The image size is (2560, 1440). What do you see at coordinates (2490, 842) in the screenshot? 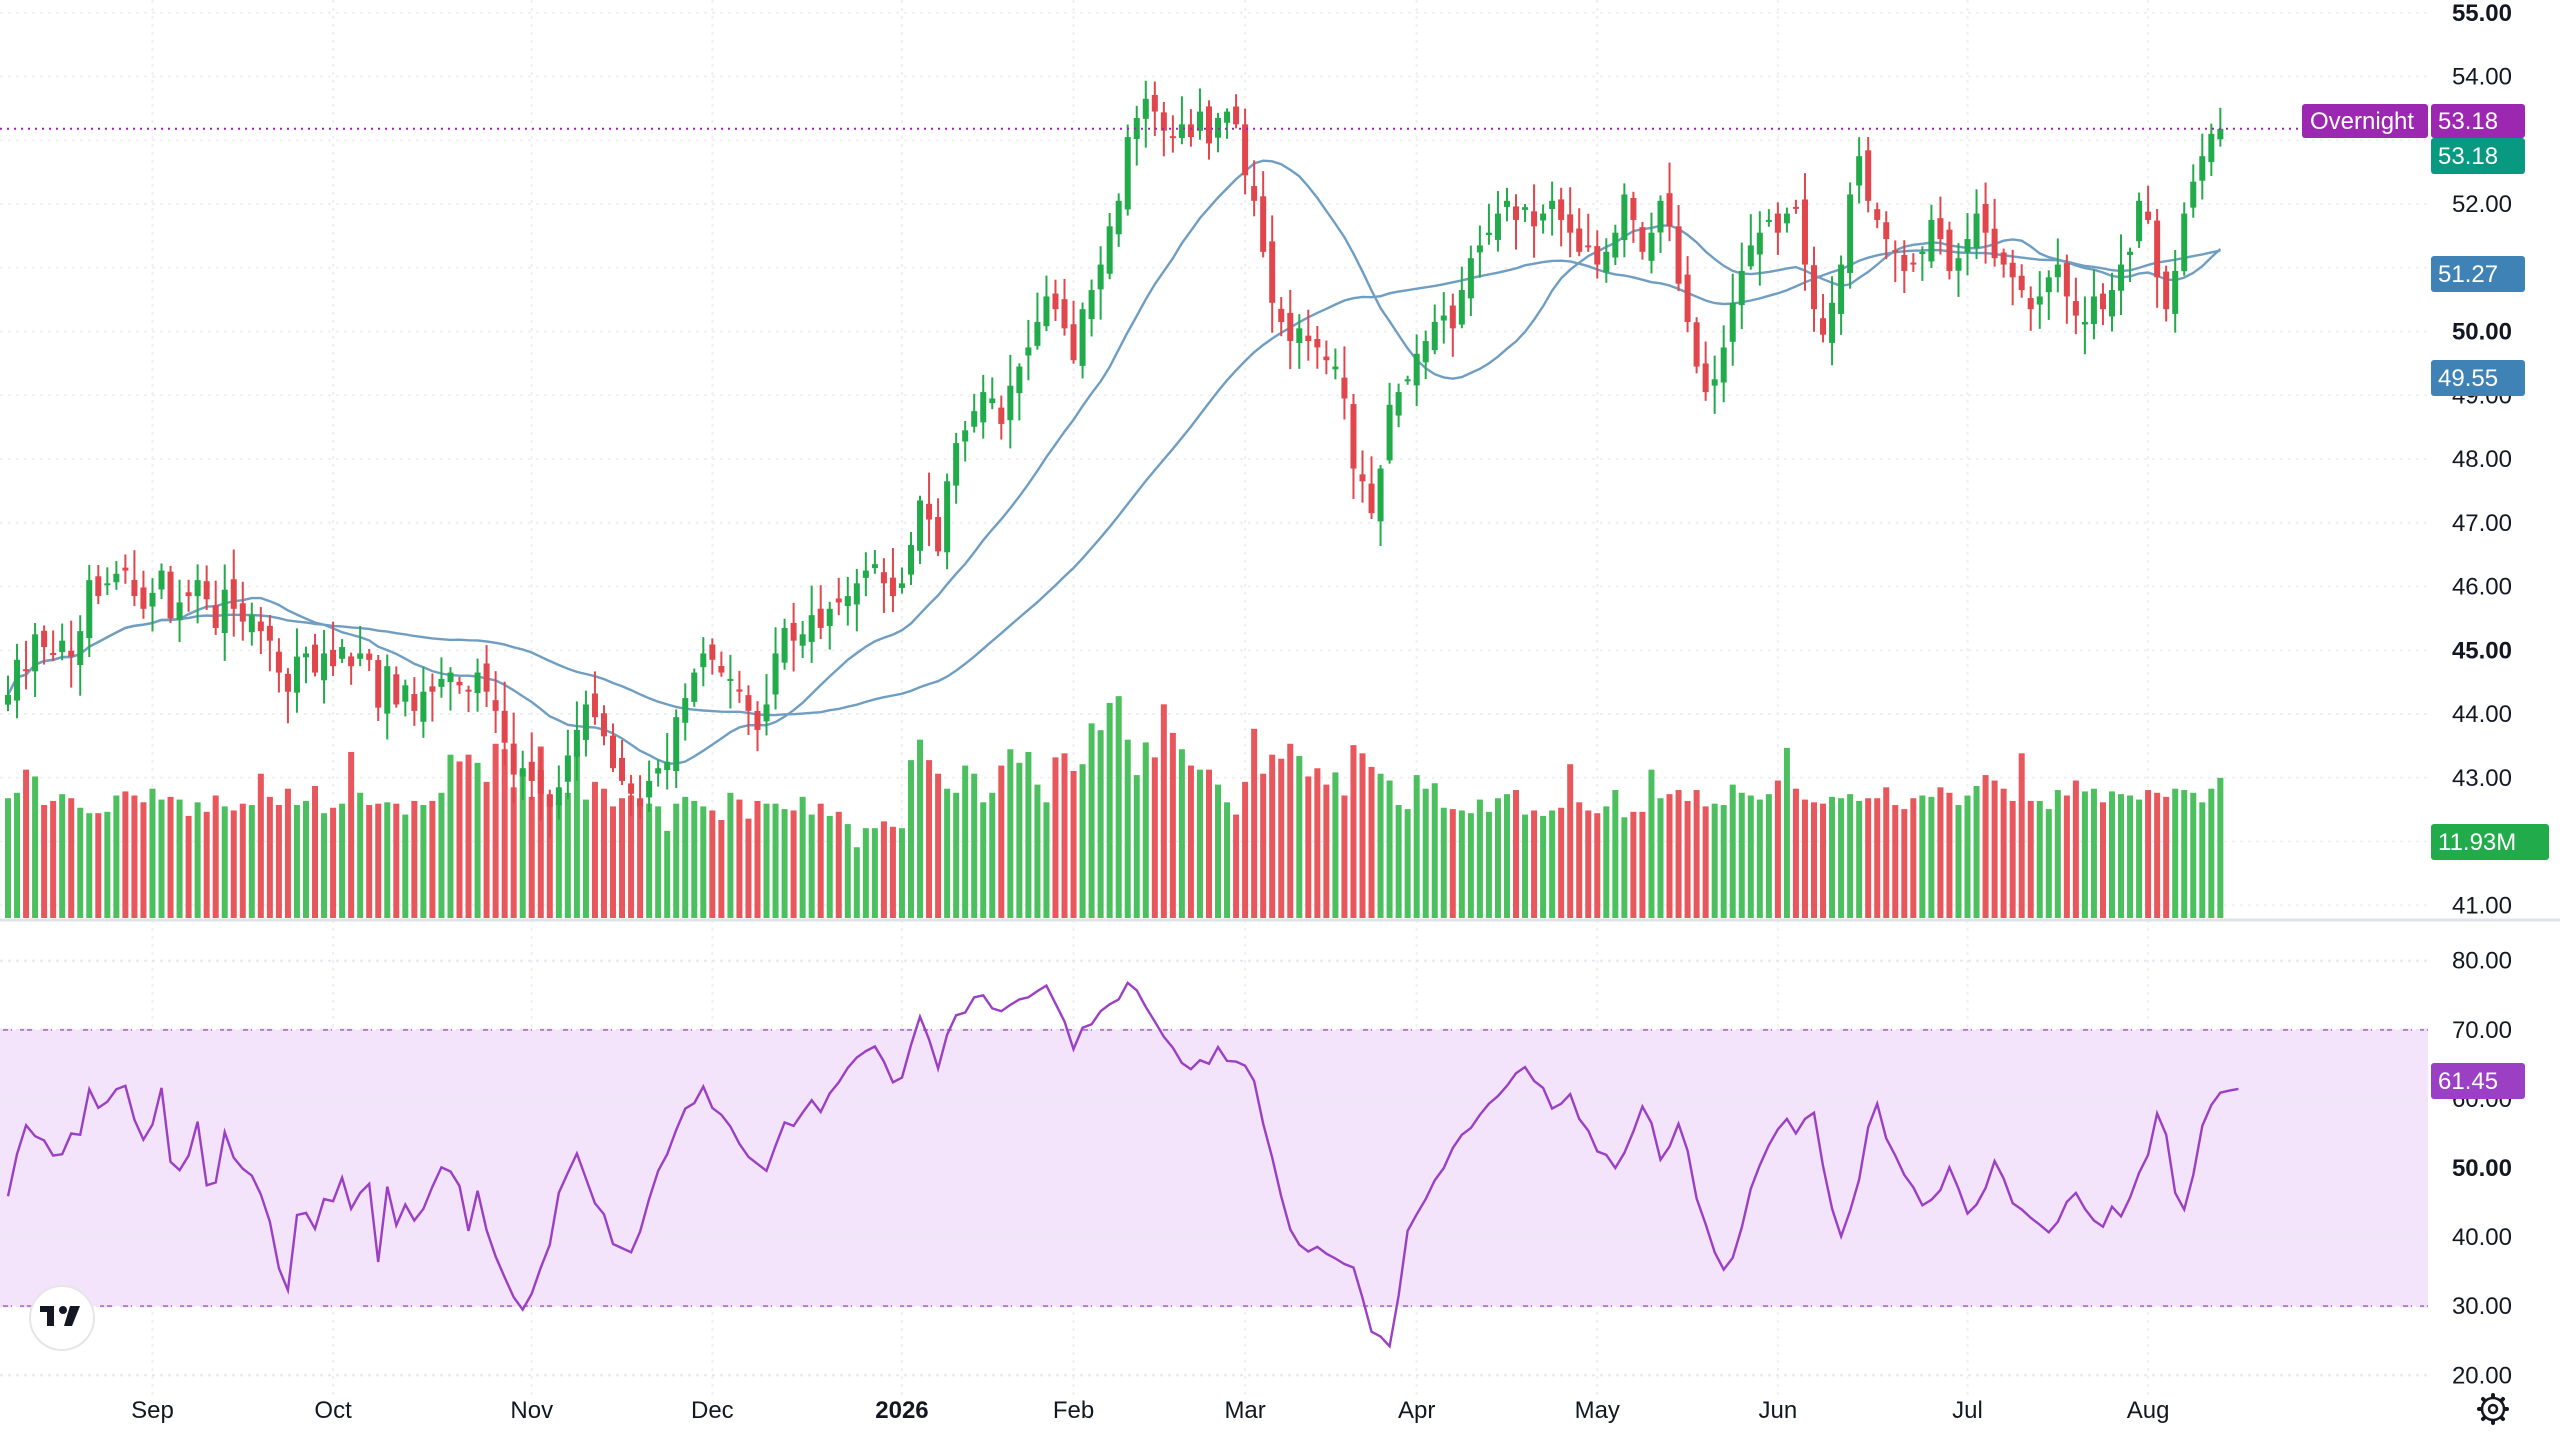
I see `volume-tag: 11.93M` at bounding box center [2490, 842].